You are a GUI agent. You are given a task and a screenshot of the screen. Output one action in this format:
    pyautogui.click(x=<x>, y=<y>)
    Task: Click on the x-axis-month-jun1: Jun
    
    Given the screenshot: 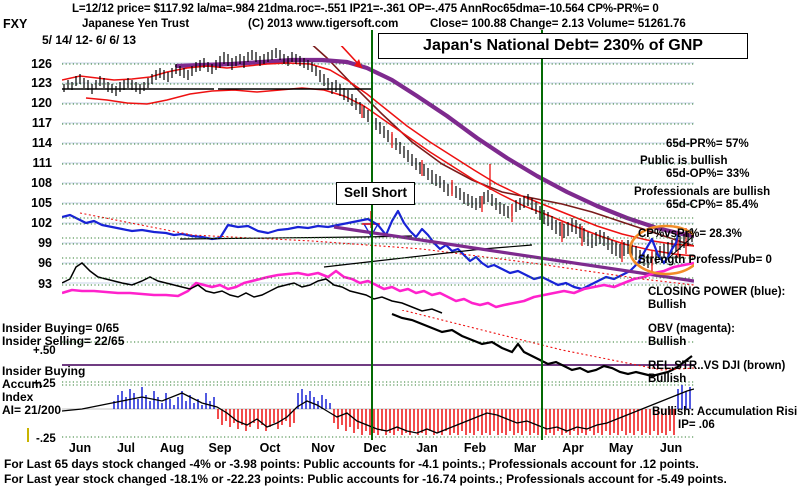 What is the action you would take?
    pyautogui.click(x=80, y=448)
    